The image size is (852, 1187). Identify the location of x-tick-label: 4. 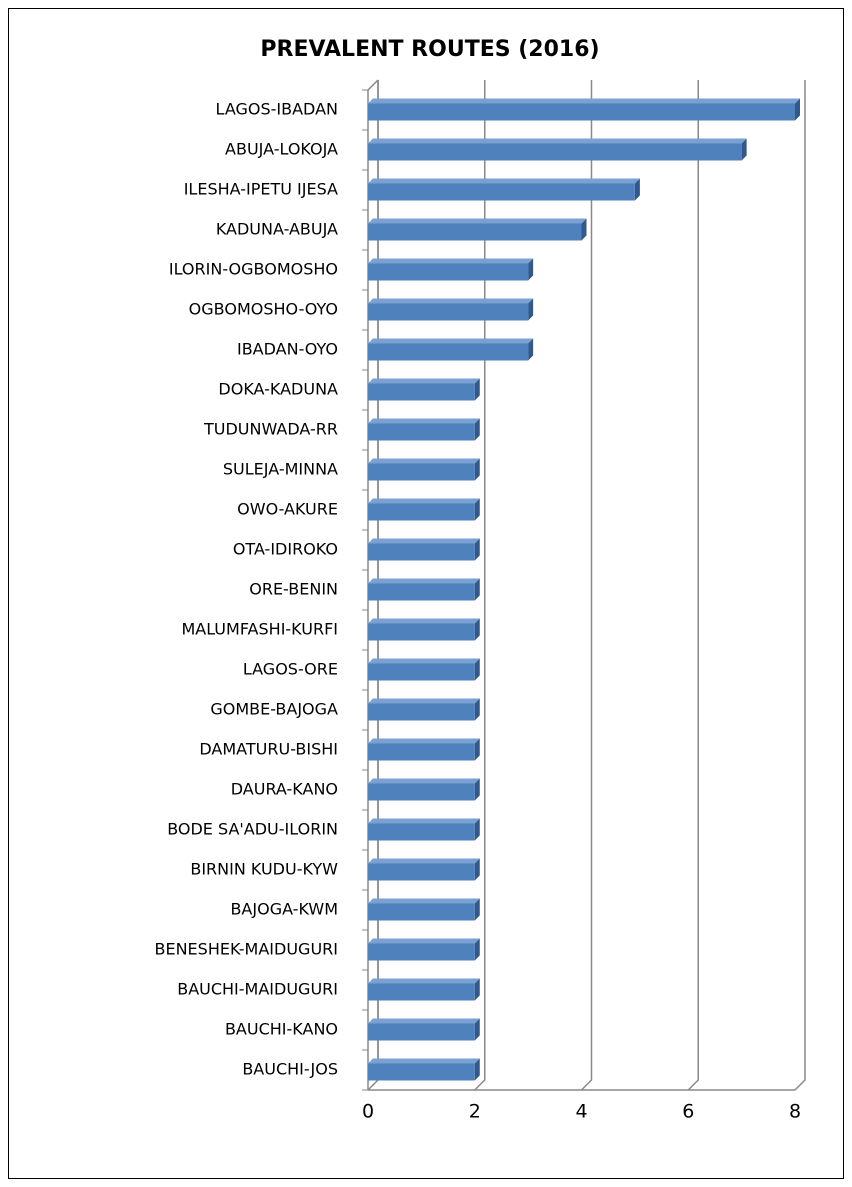
(581, 1112).